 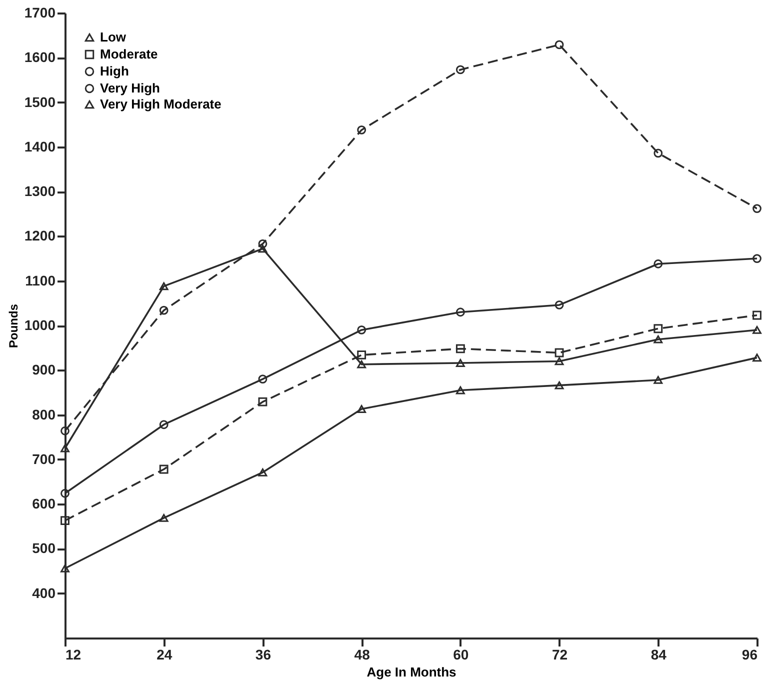 I want to click on x-axis-title: Age In Months, so click(x=411, y=672).